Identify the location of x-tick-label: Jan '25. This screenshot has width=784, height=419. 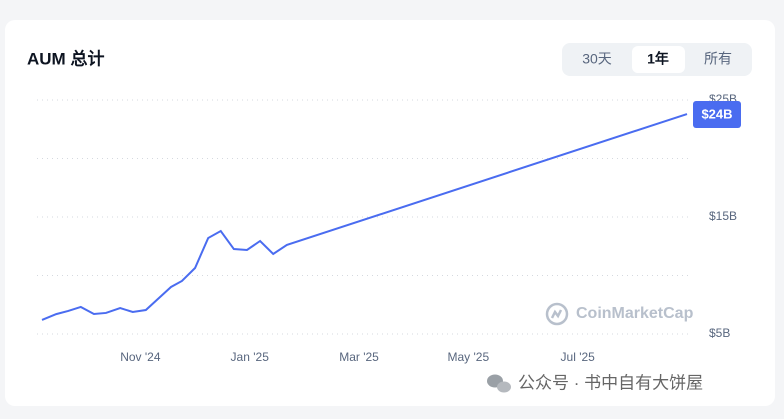
(250, 357).